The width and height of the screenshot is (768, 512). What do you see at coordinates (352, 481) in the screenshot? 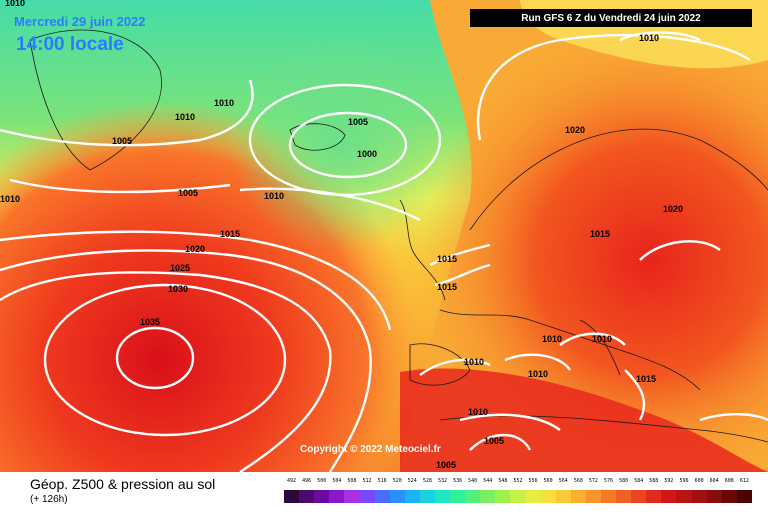
I see `scale-label: 508` at bounding box center [352, 481].